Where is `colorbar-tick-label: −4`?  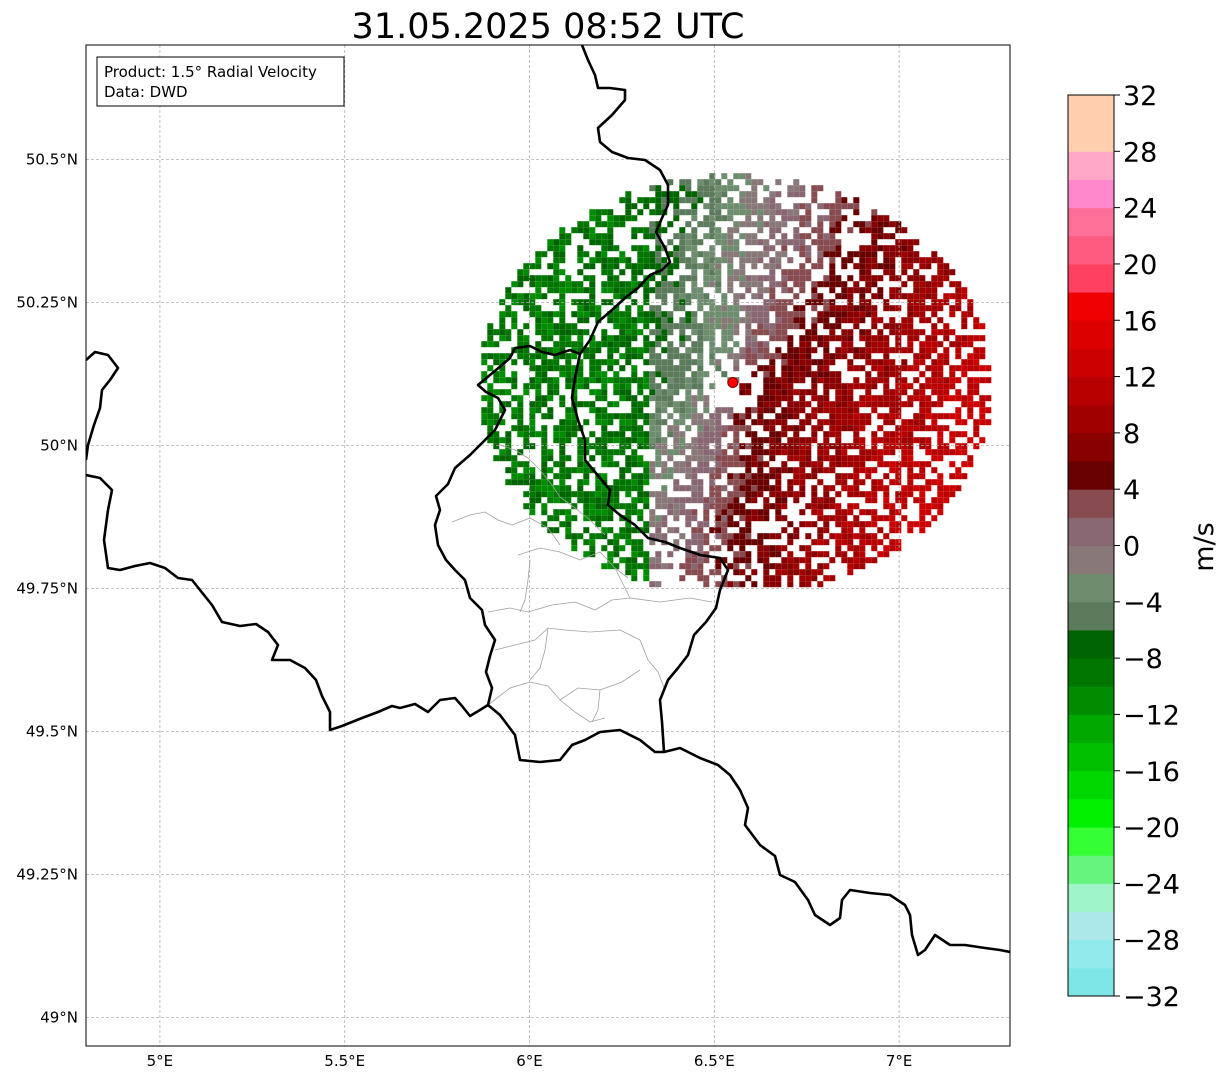
colorbar-tick-label: −4 is located at coordinates (1143, 603).